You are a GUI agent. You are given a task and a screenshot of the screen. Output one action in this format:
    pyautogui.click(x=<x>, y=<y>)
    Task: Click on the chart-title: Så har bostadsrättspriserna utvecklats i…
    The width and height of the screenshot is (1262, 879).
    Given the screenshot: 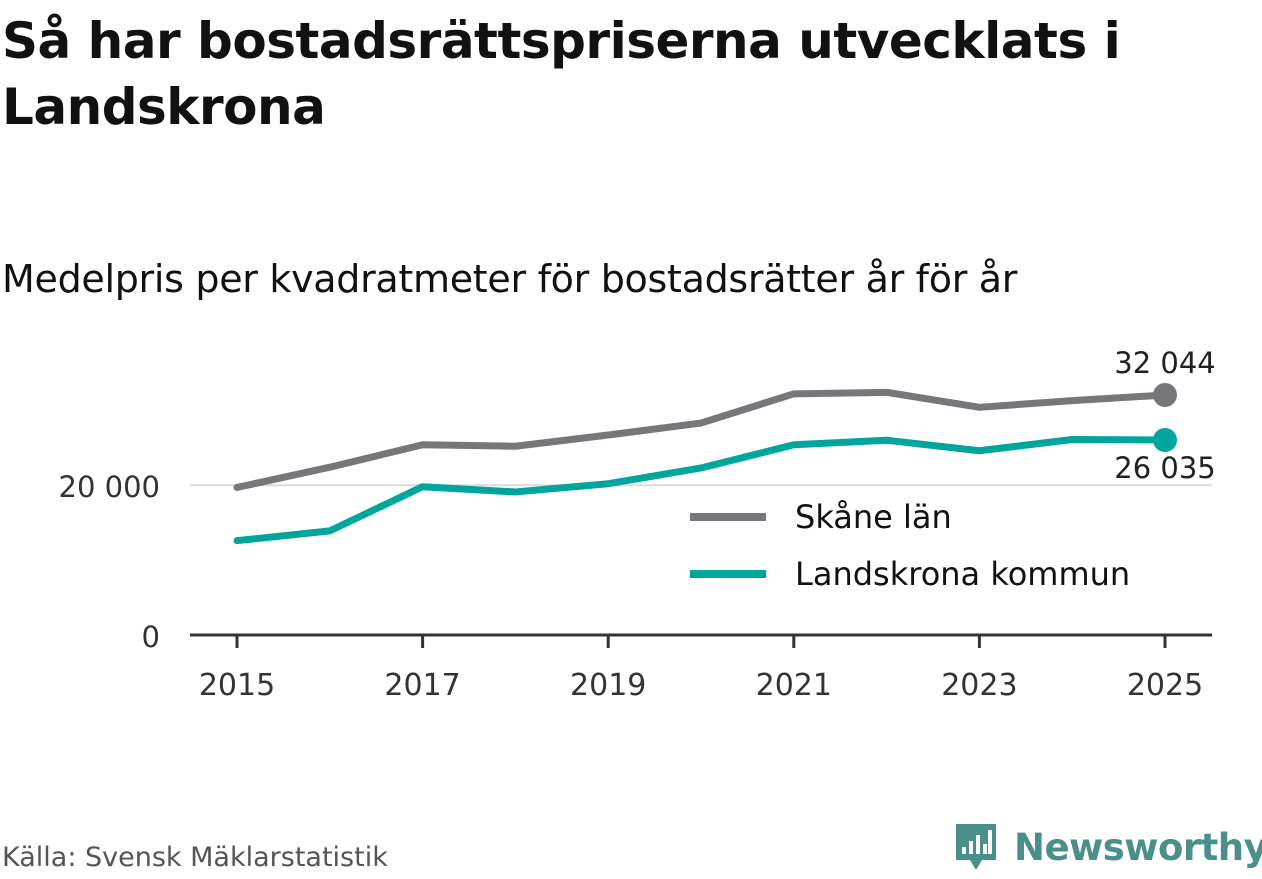 What is the action you would take?
    pyautogui.click(x=561, y=74)
    